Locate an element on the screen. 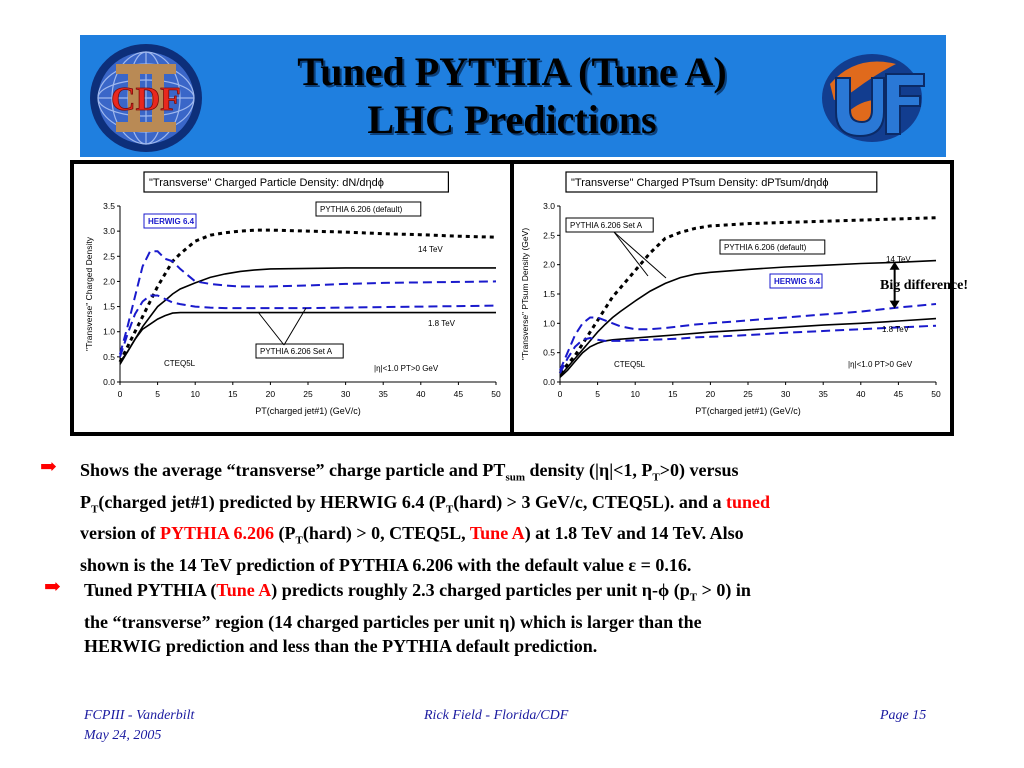 The width and height of the screenshot is (1024, 768). right-cteq-label: CTEQ5L is located at coordinates (630, 364).